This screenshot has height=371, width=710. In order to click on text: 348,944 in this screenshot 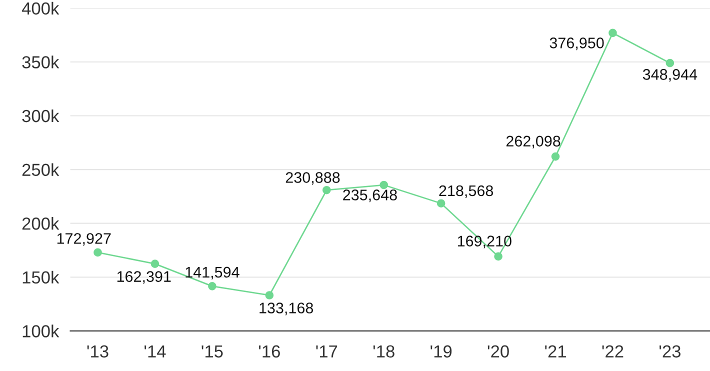, I will do `click(670, 75)`.